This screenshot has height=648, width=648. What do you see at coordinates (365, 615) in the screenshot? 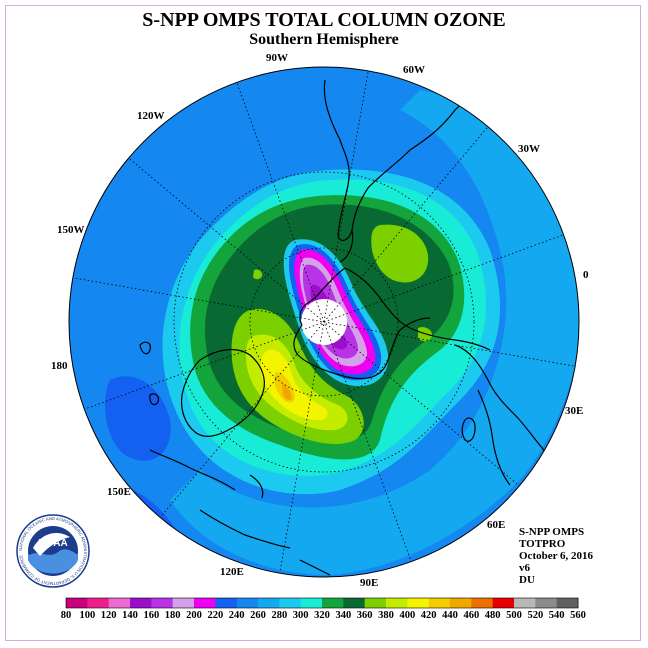
I see `colorbar-tick-label: 360` at bounding box center [365, 615].